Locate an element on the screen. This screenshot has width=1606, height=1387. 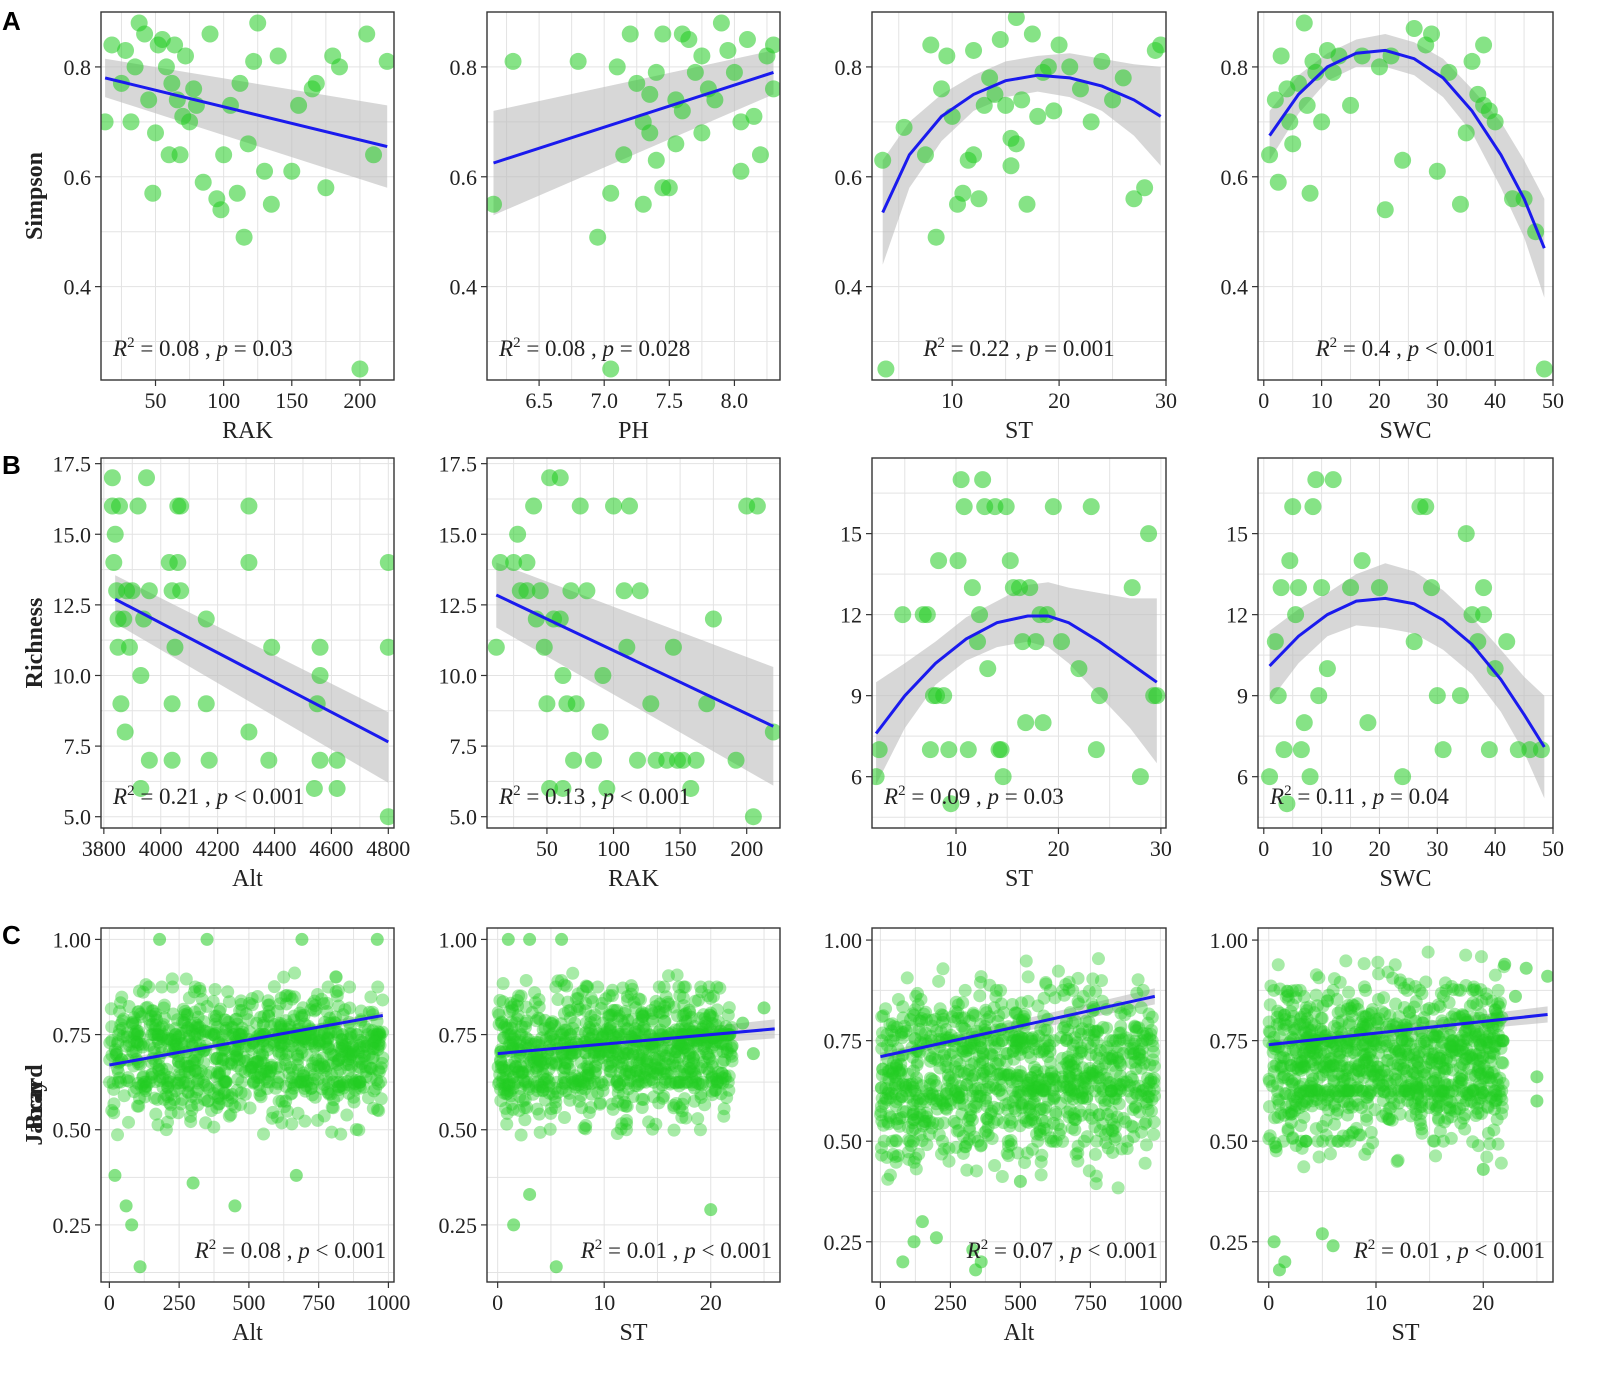
x-tick-label: 250 is located at coordinates (179, 1302).